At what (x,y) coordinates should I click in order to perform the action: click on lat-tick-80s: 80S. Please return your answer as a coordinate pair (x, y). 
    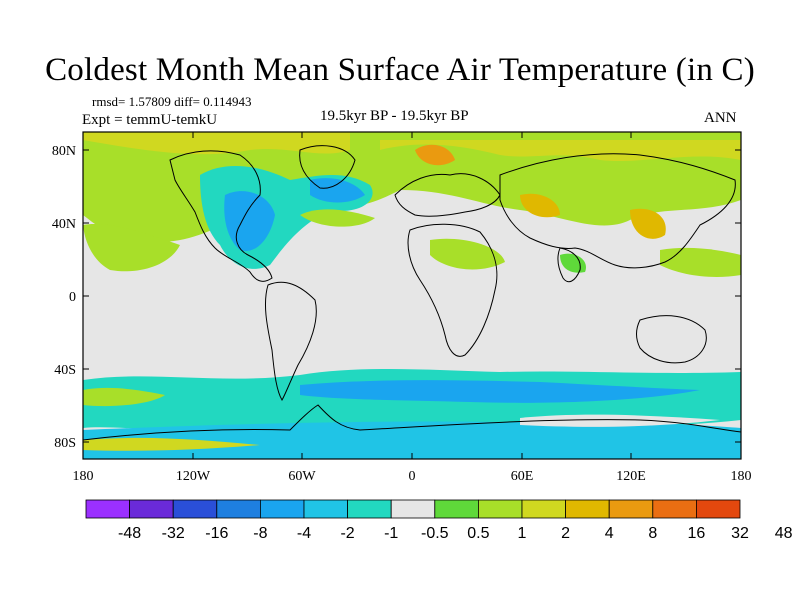
    Looking at the image, I should click on (65, 443).